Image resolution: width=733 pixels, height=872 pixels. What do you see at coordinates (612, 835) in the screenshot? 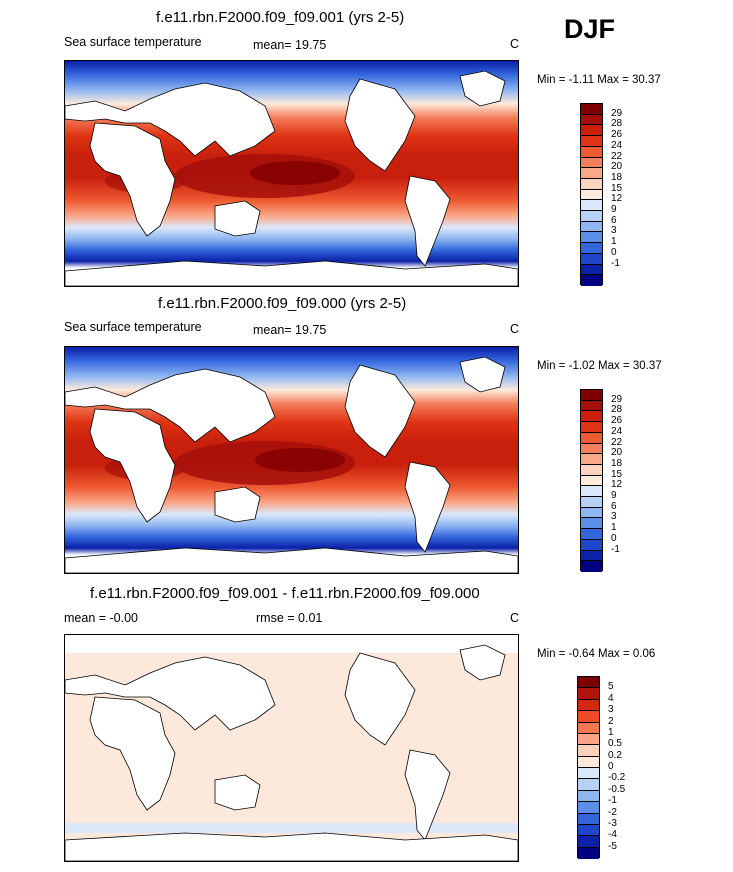
I see `colorbar-tick-label: -4` at bounding box center [612, 835].